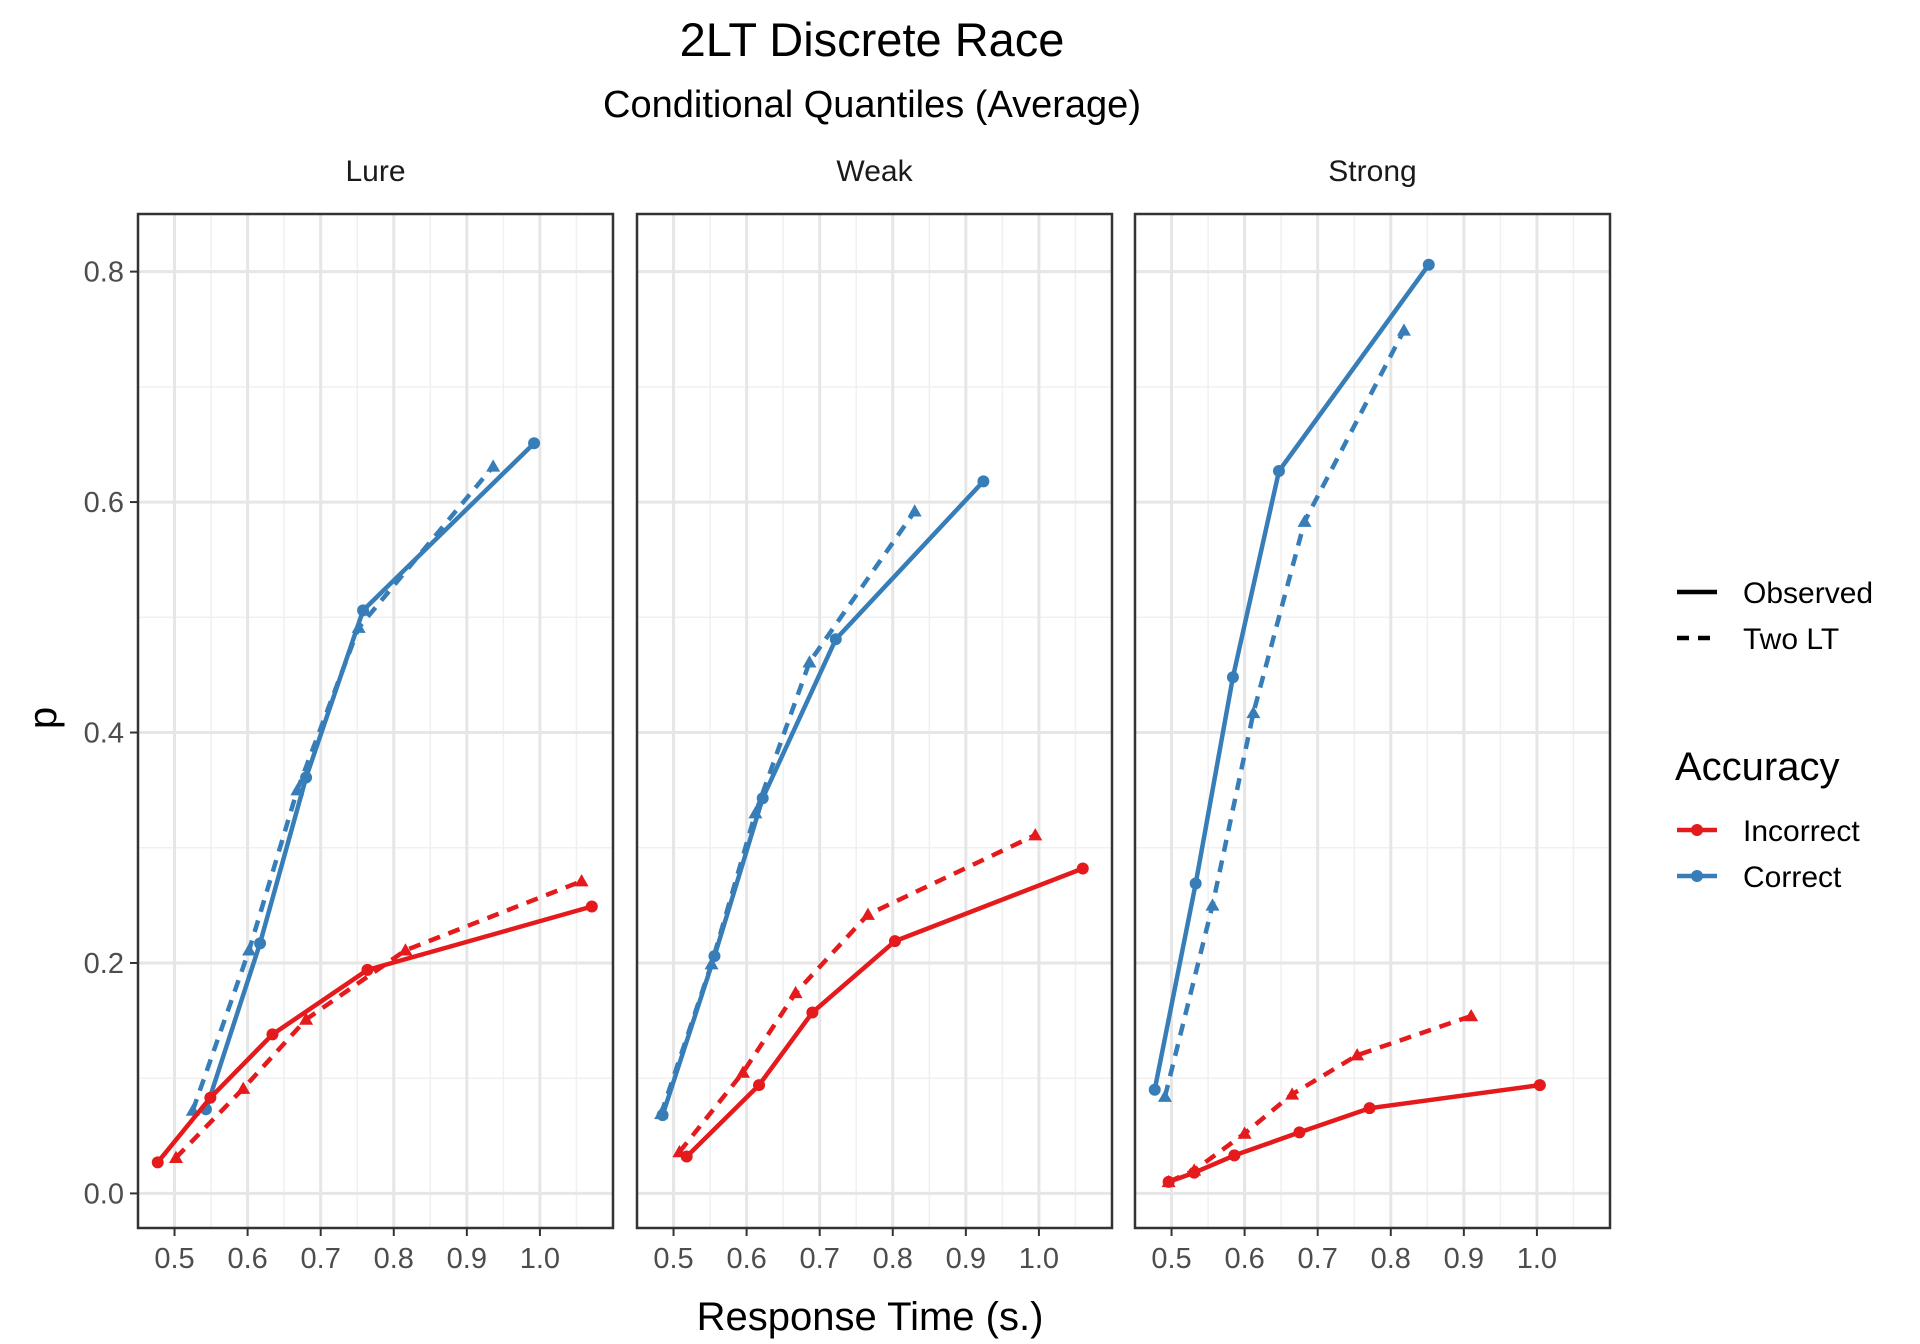  I want to click on legend-label-linetype: Observed, so click(1808, 593).